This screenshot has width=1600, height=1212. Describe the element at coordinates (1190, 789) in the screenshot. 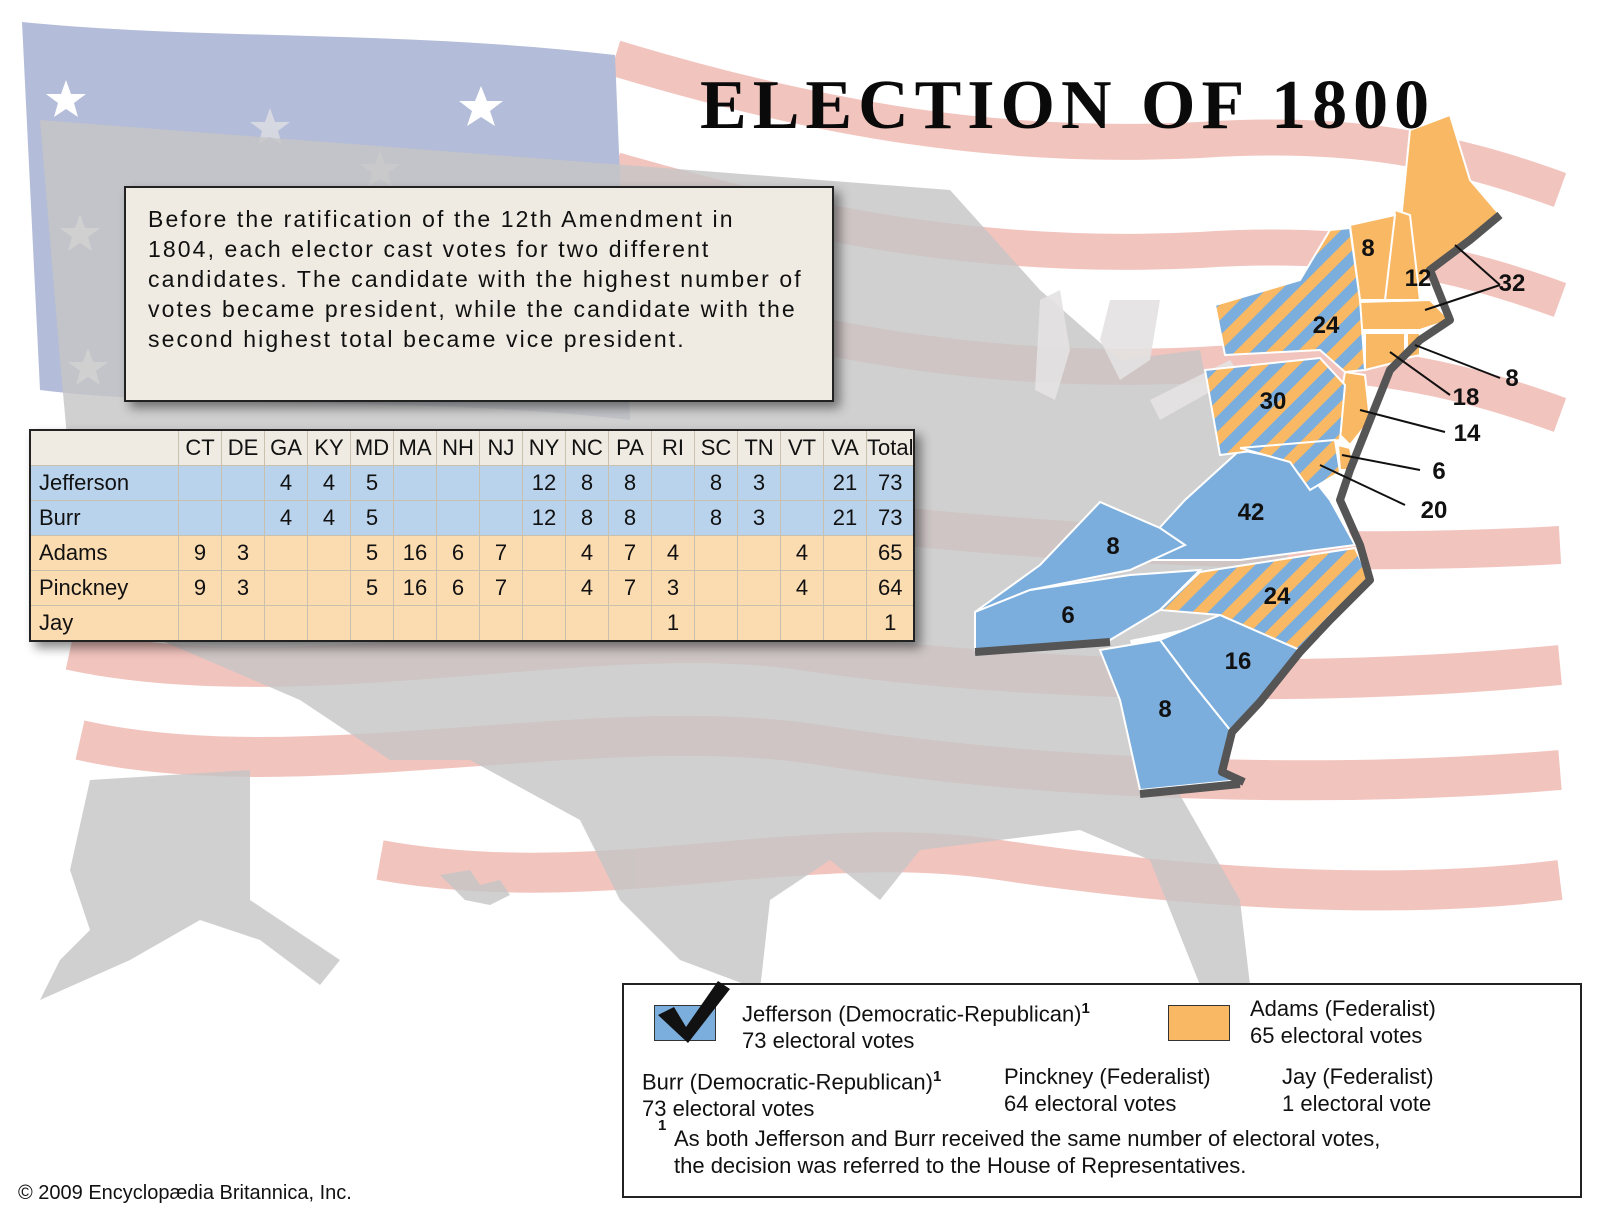

I see `georgia-border-shadow` at that location.